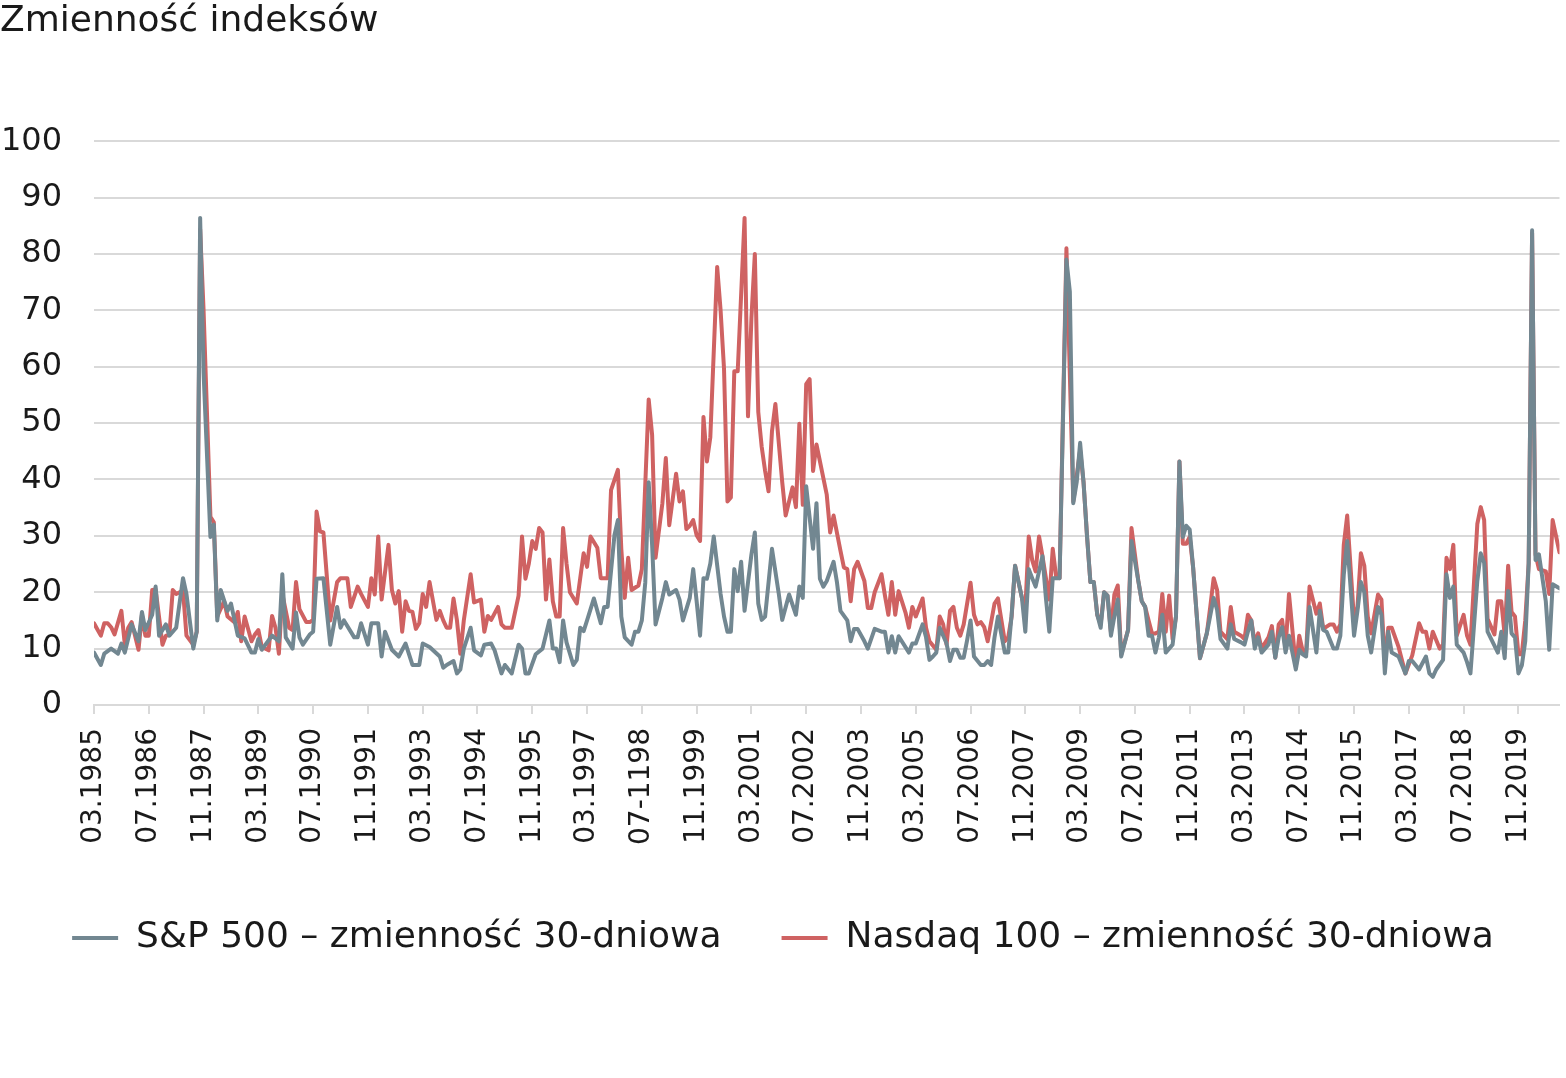 The image size is (1566, 1078). What do you see at coordinates (189, 19) in the screenshot?
I see `chart-title: Zmienność indeksów` at bounding box center [189, 19].